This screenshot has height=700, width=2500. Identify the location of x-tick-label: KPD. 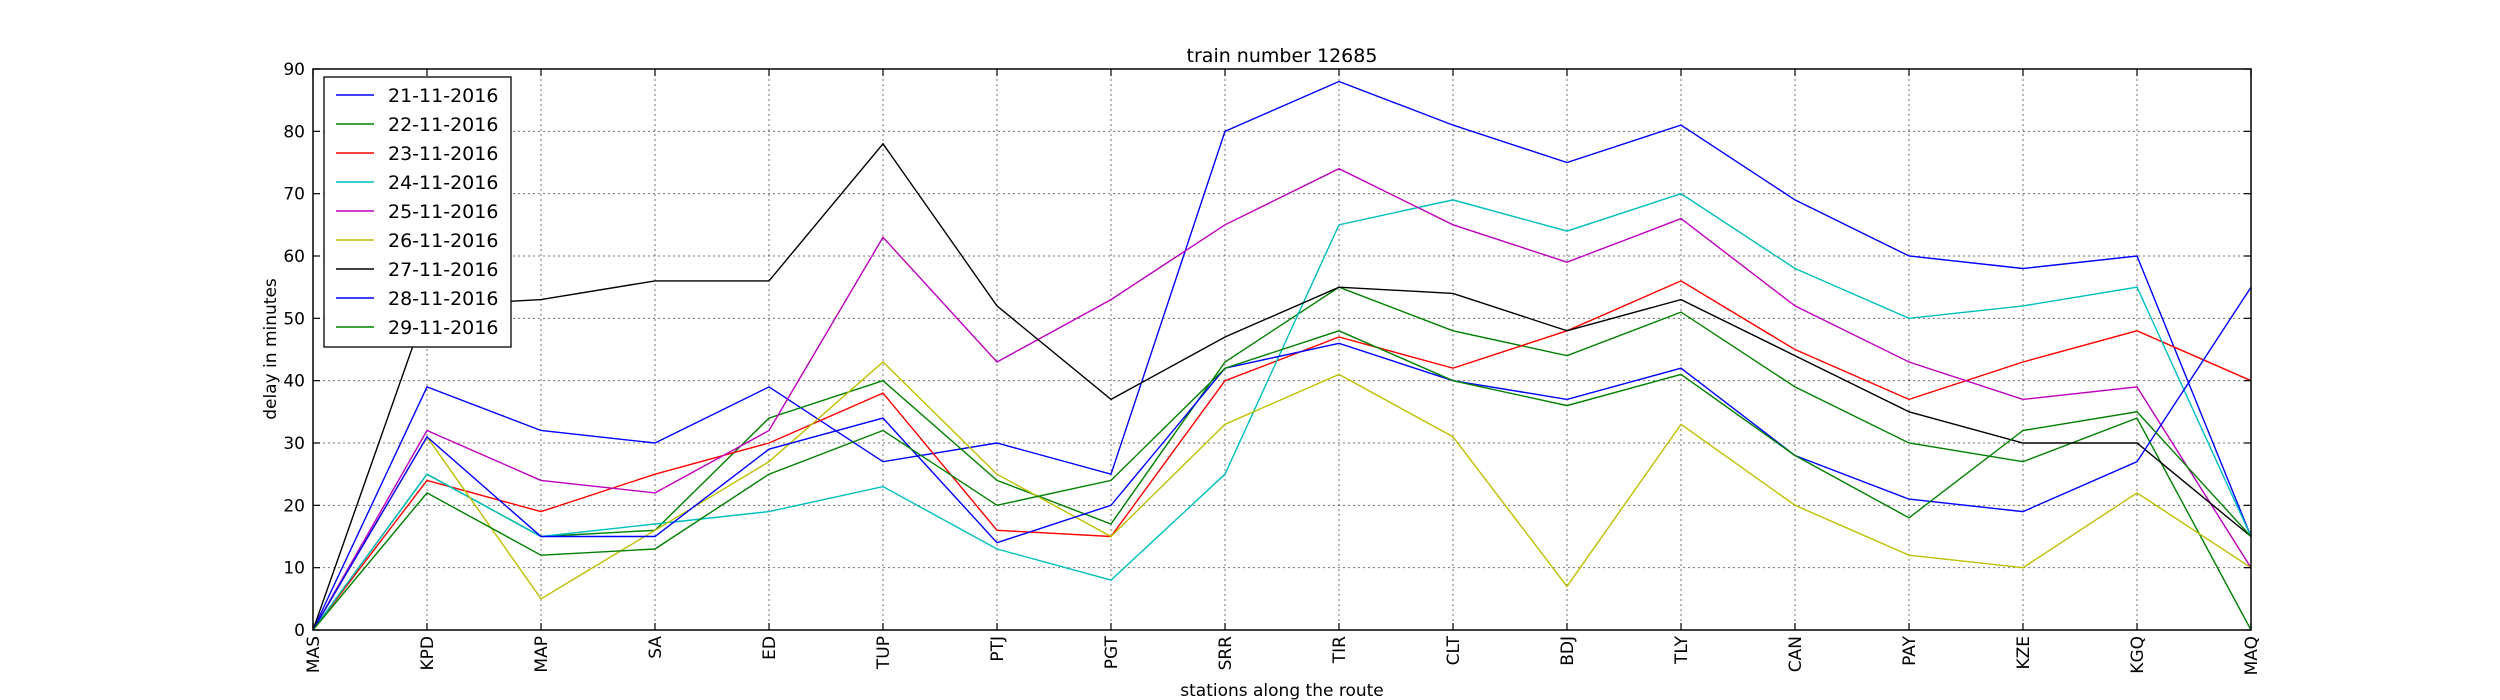
(428, 653).